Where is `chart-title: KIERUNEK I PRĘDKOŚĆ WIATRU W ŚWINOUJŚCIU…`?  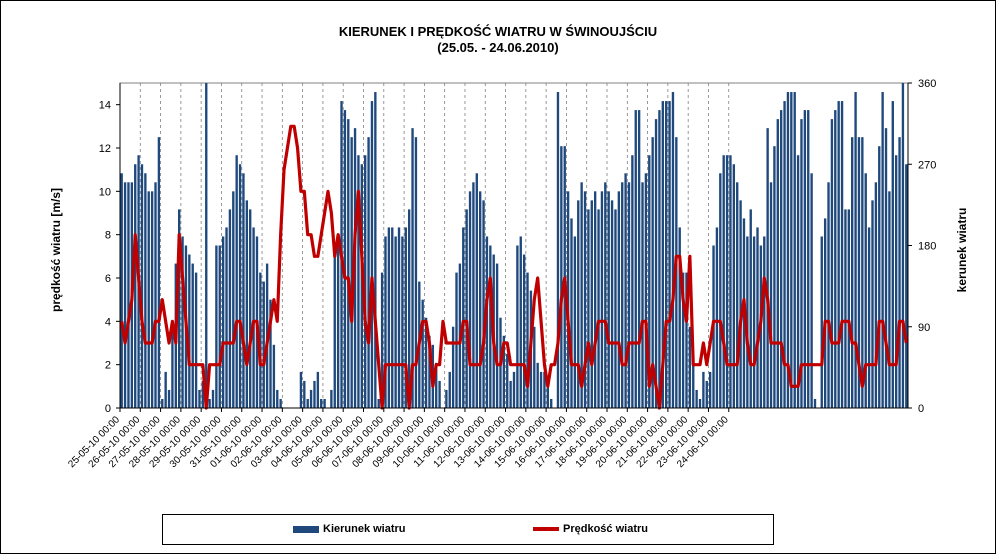
chart-title: KIERUNEK I PRĘDKOŚĆ WIATRU W ŚWINOUJŚCIU… is located at coordinates (498, 40).